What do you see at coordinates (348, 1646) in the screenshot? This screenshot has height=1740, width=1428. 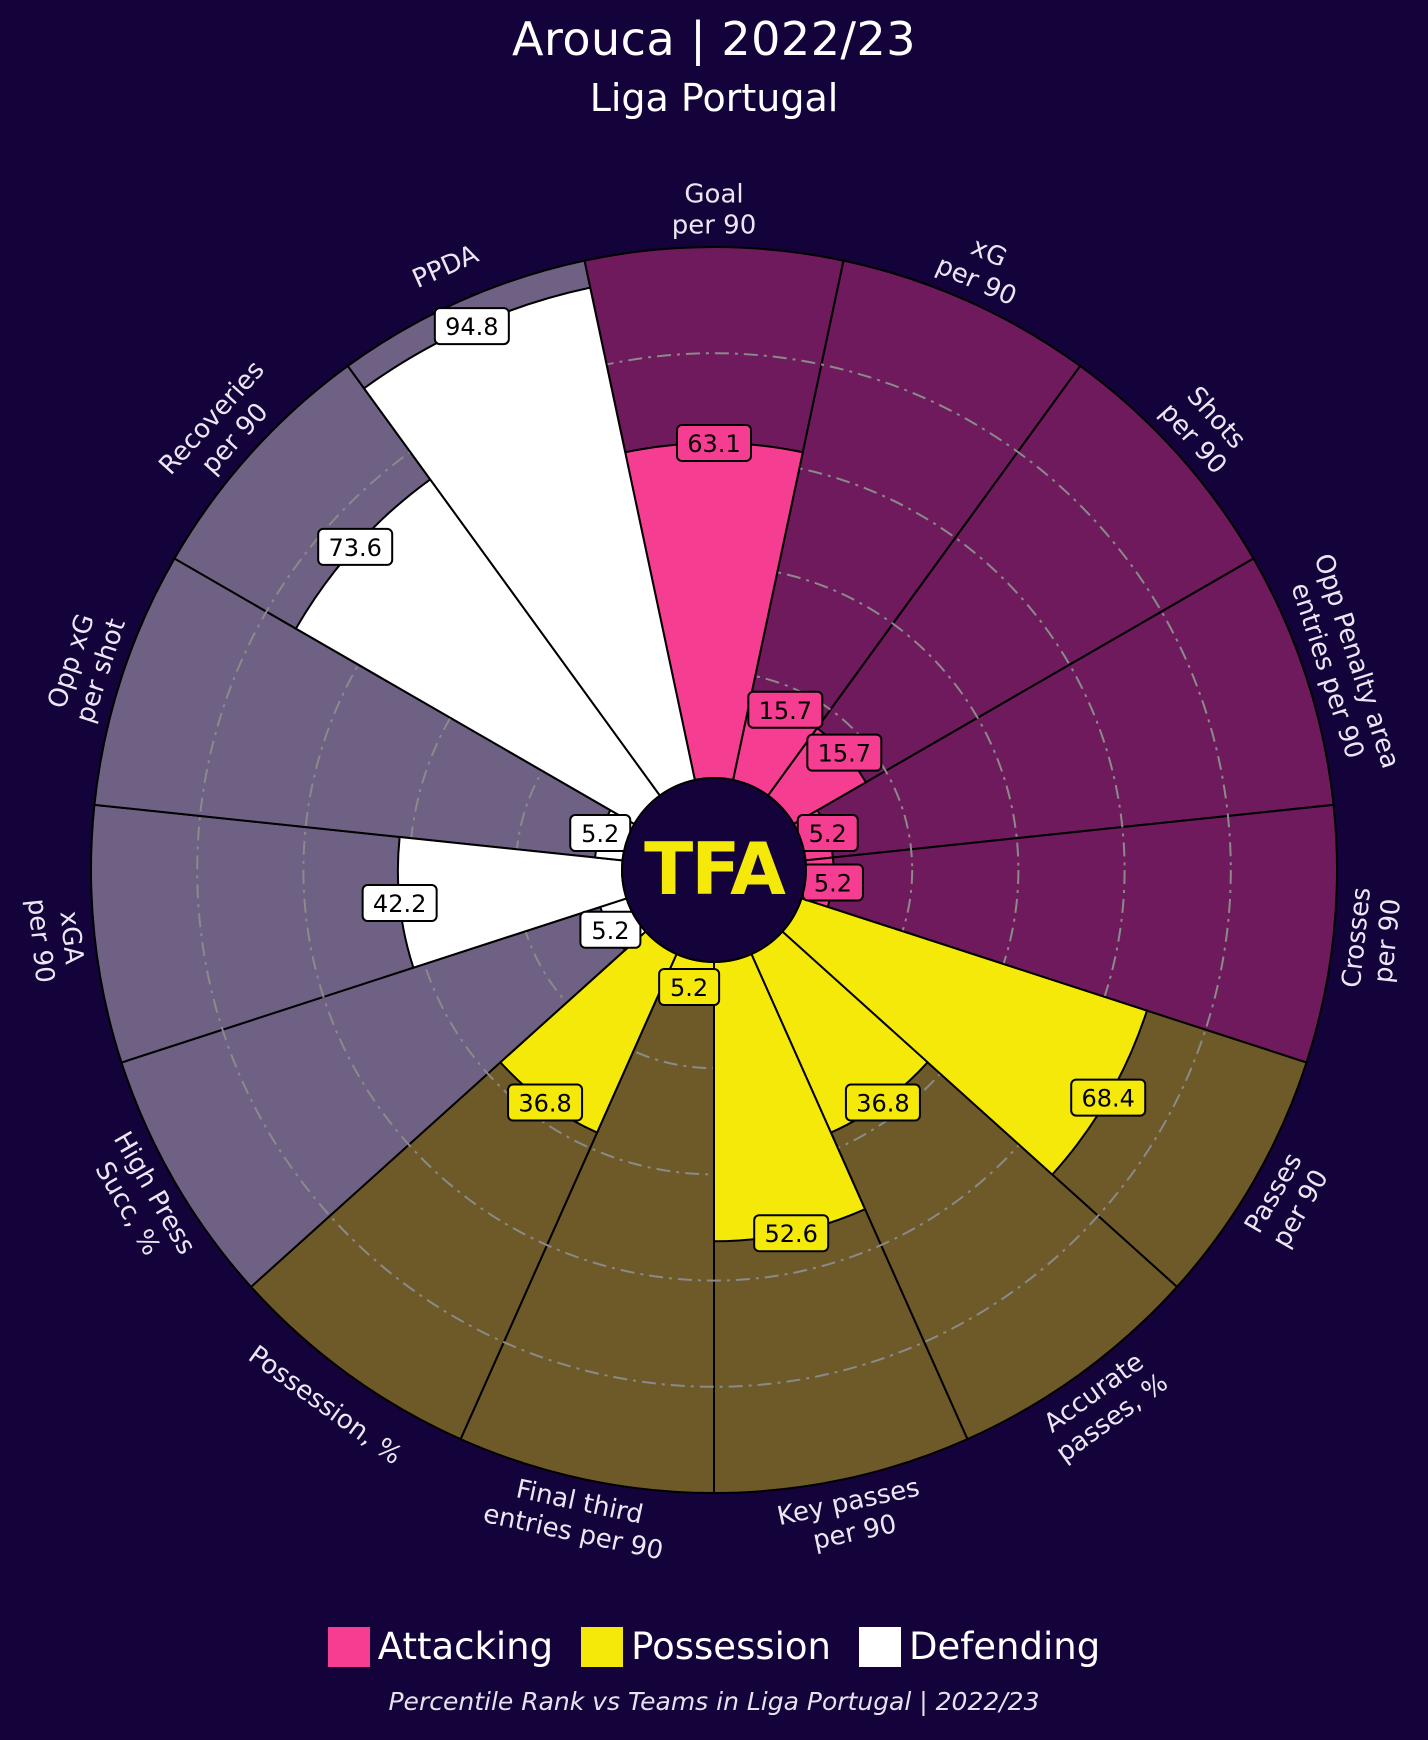 I see `legend-swatch-attacking` at bounding box center [348, 1646].